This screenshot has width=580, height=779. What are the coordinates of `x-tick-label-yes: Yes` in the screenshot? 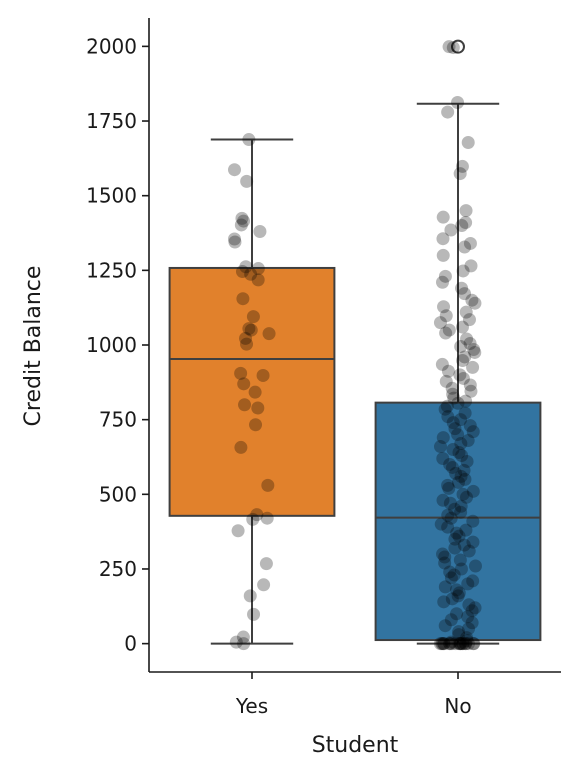 It's located at (251, 706).